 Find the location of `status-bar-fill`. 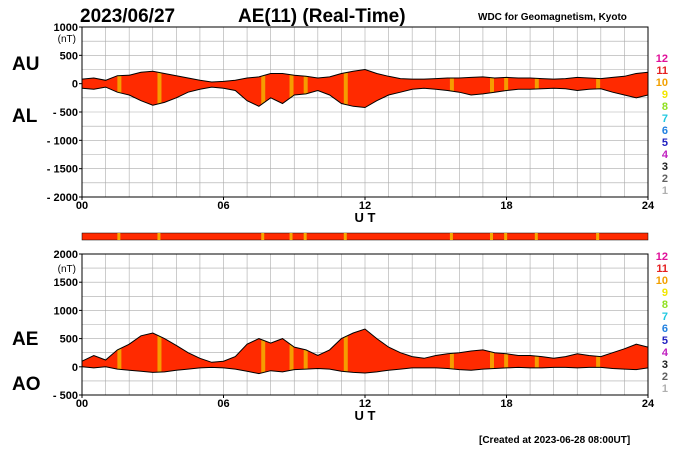

status-bar-fill is located at coordinates (365, 236).